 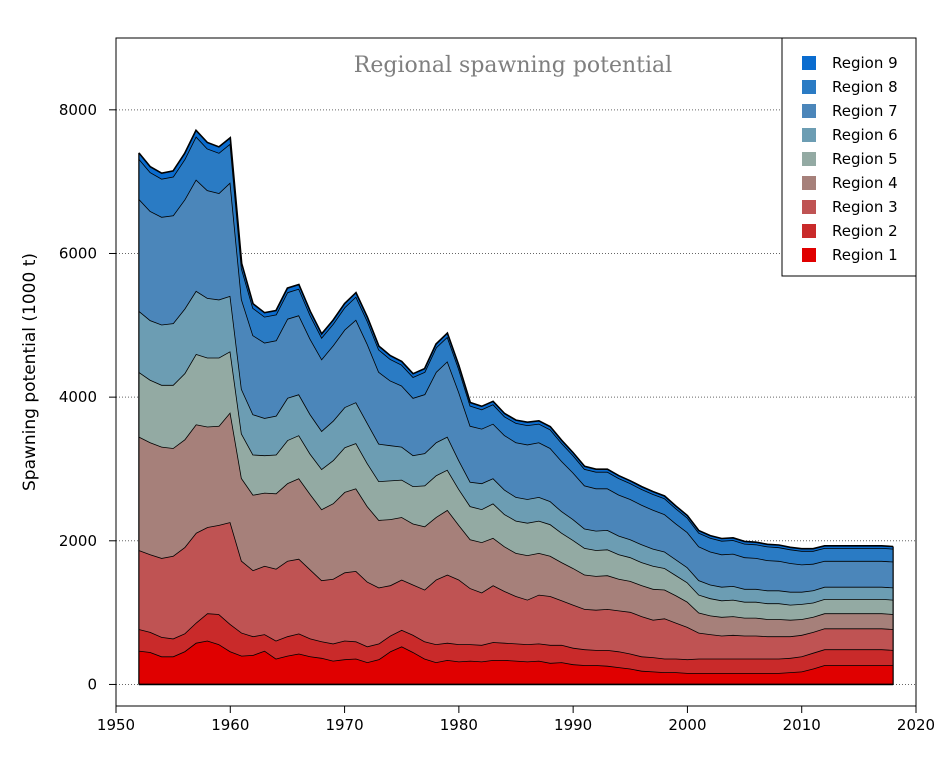 What do you see at coordinates (865, 63) in the screenshot?
I see `legend-label: Region 9` at bounding box center [865, 63].